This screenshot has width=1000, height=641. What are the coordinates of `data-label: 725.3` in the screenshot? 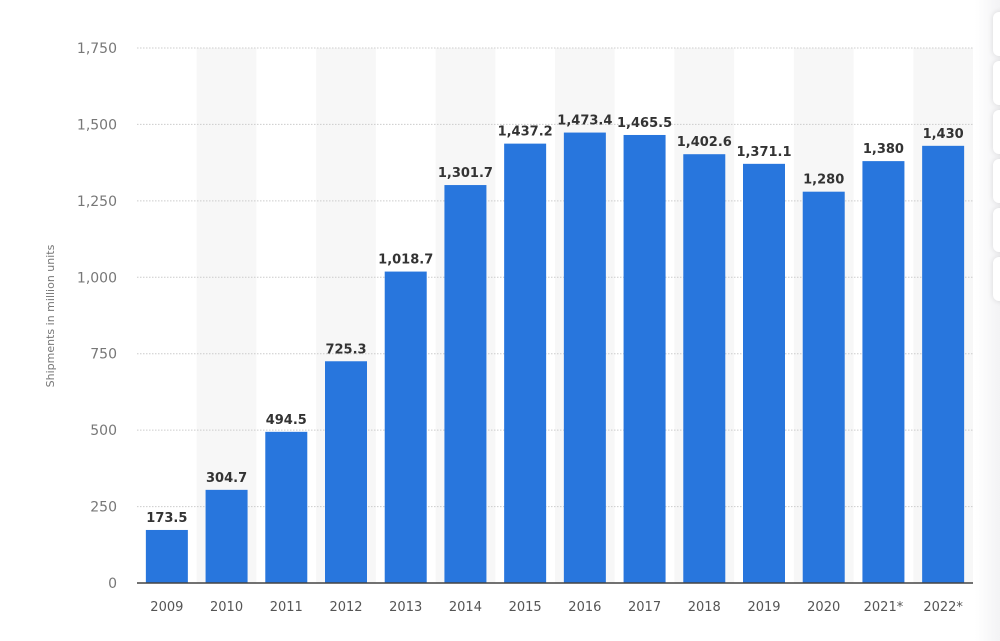 It's located at (345, 349).